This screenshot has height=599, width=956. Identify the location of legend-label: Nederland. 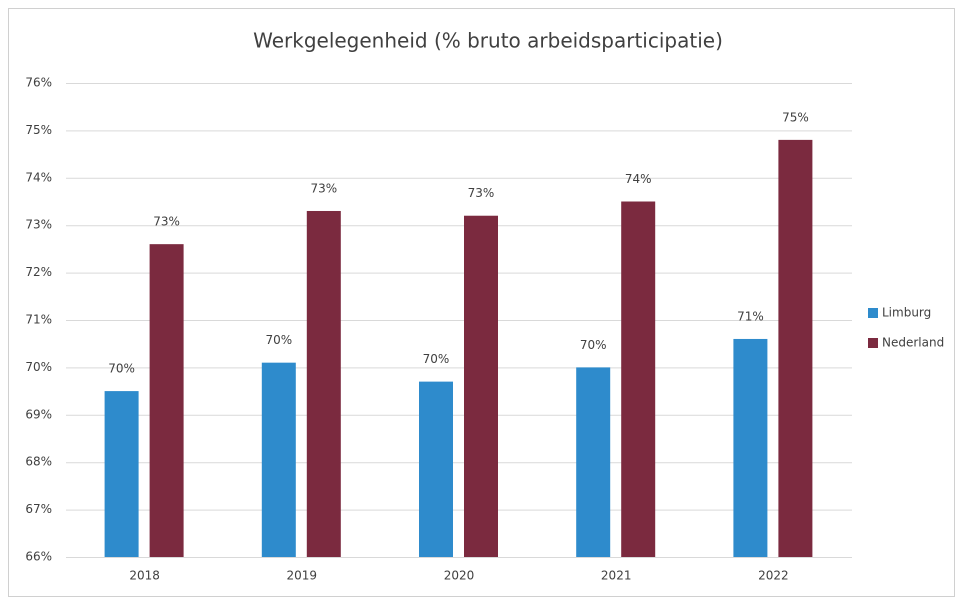
(913, 343).